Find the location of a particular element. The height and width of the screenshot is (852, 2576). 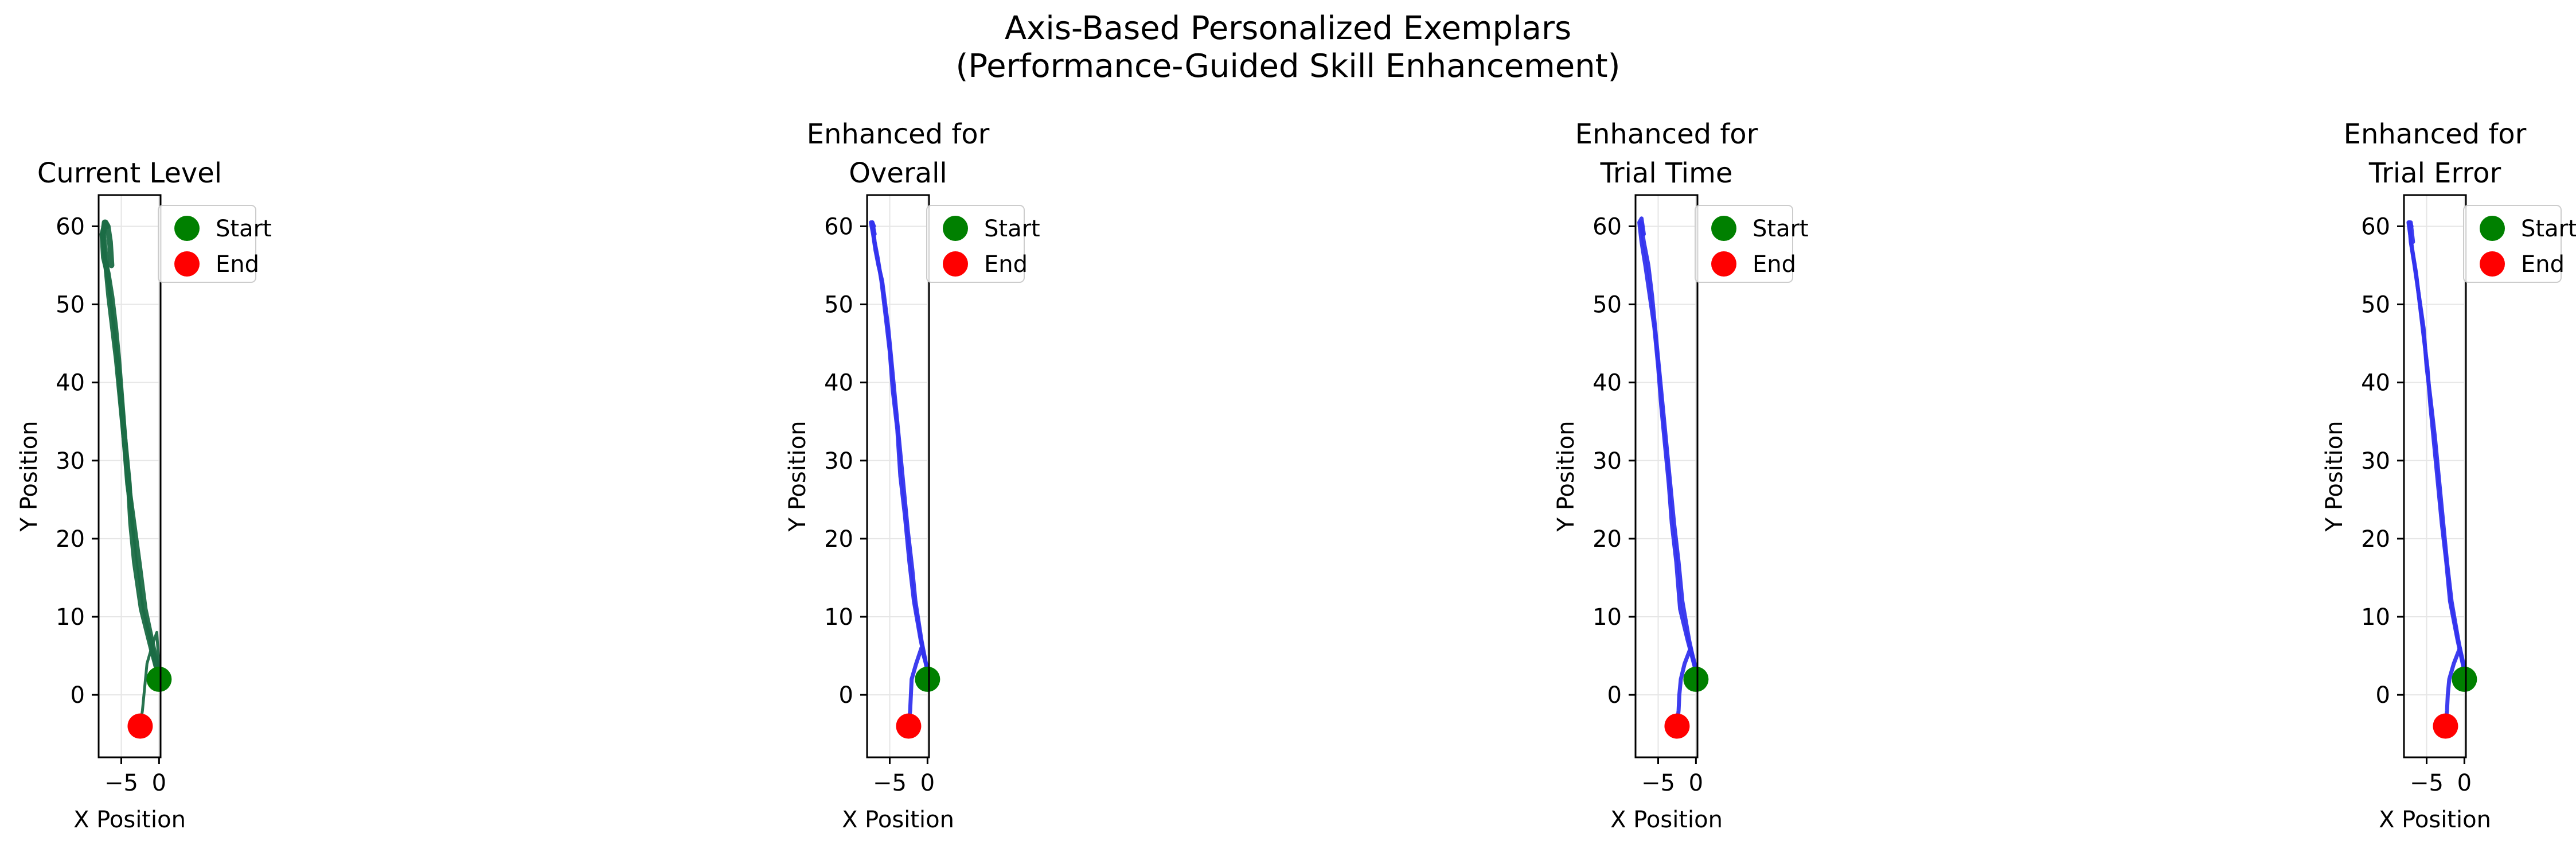

panel-title: Current Level is located at coordinates (130, 173).